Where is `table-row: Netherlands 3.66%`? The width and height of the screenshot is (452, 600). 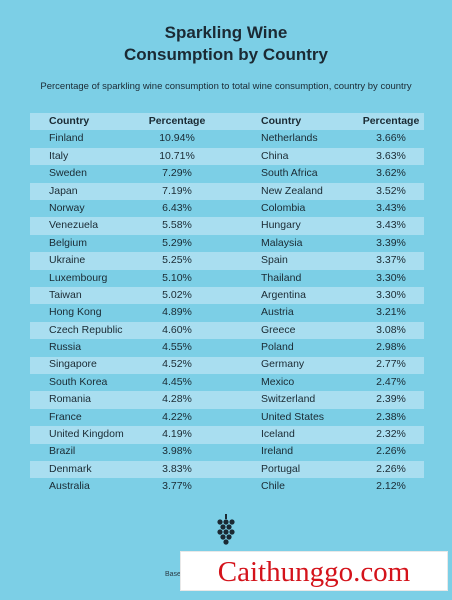
table-row: Netherlands 3.66% is located at coordinates (351, 138).